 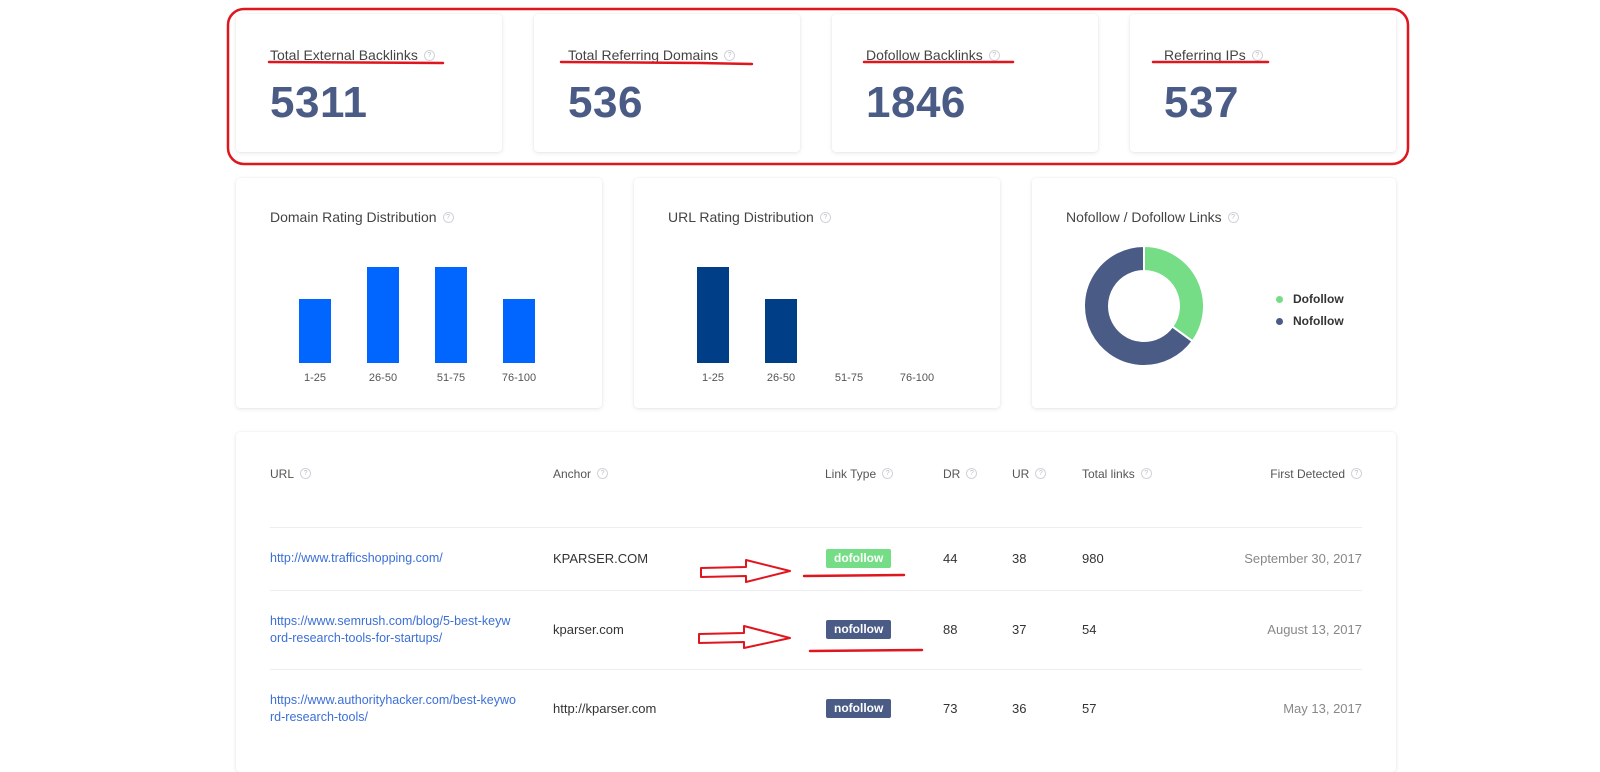 What do you see at coordinates (1303, 558) in the screenshot?
I see `row-first-detected: September 30, 2017` at bounding box center [1303, 558].